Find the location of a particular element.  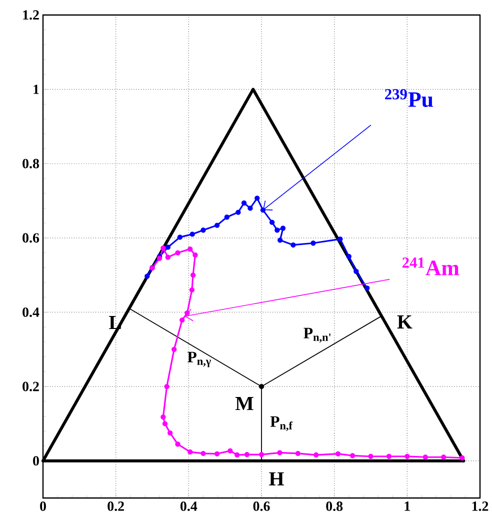

annotation: $^{241}$Am is located at coordinates (431, 266).